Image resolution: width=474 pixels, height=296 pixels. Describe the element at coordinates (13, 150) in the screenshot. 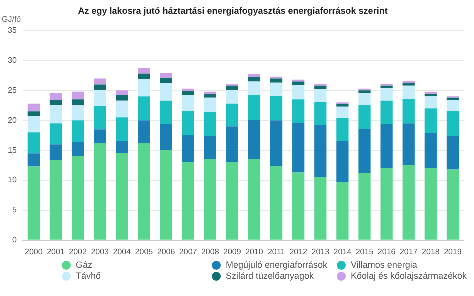

I see `y-tick-label: 15` at that location.